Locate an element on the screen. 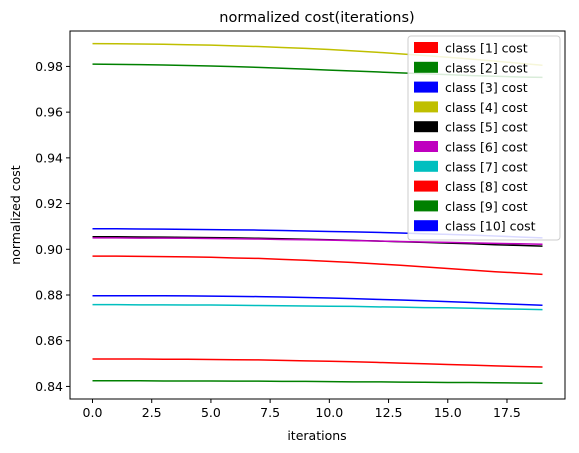  y-tick-label: 0.98 is located at coordinates (49, 66).